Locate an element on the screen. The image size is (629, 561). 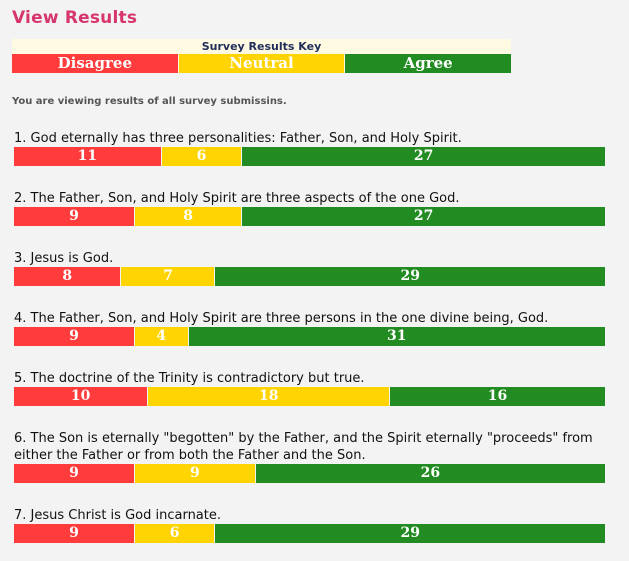
result-bar: 9 9 26 is located at coordinates (309, 473).